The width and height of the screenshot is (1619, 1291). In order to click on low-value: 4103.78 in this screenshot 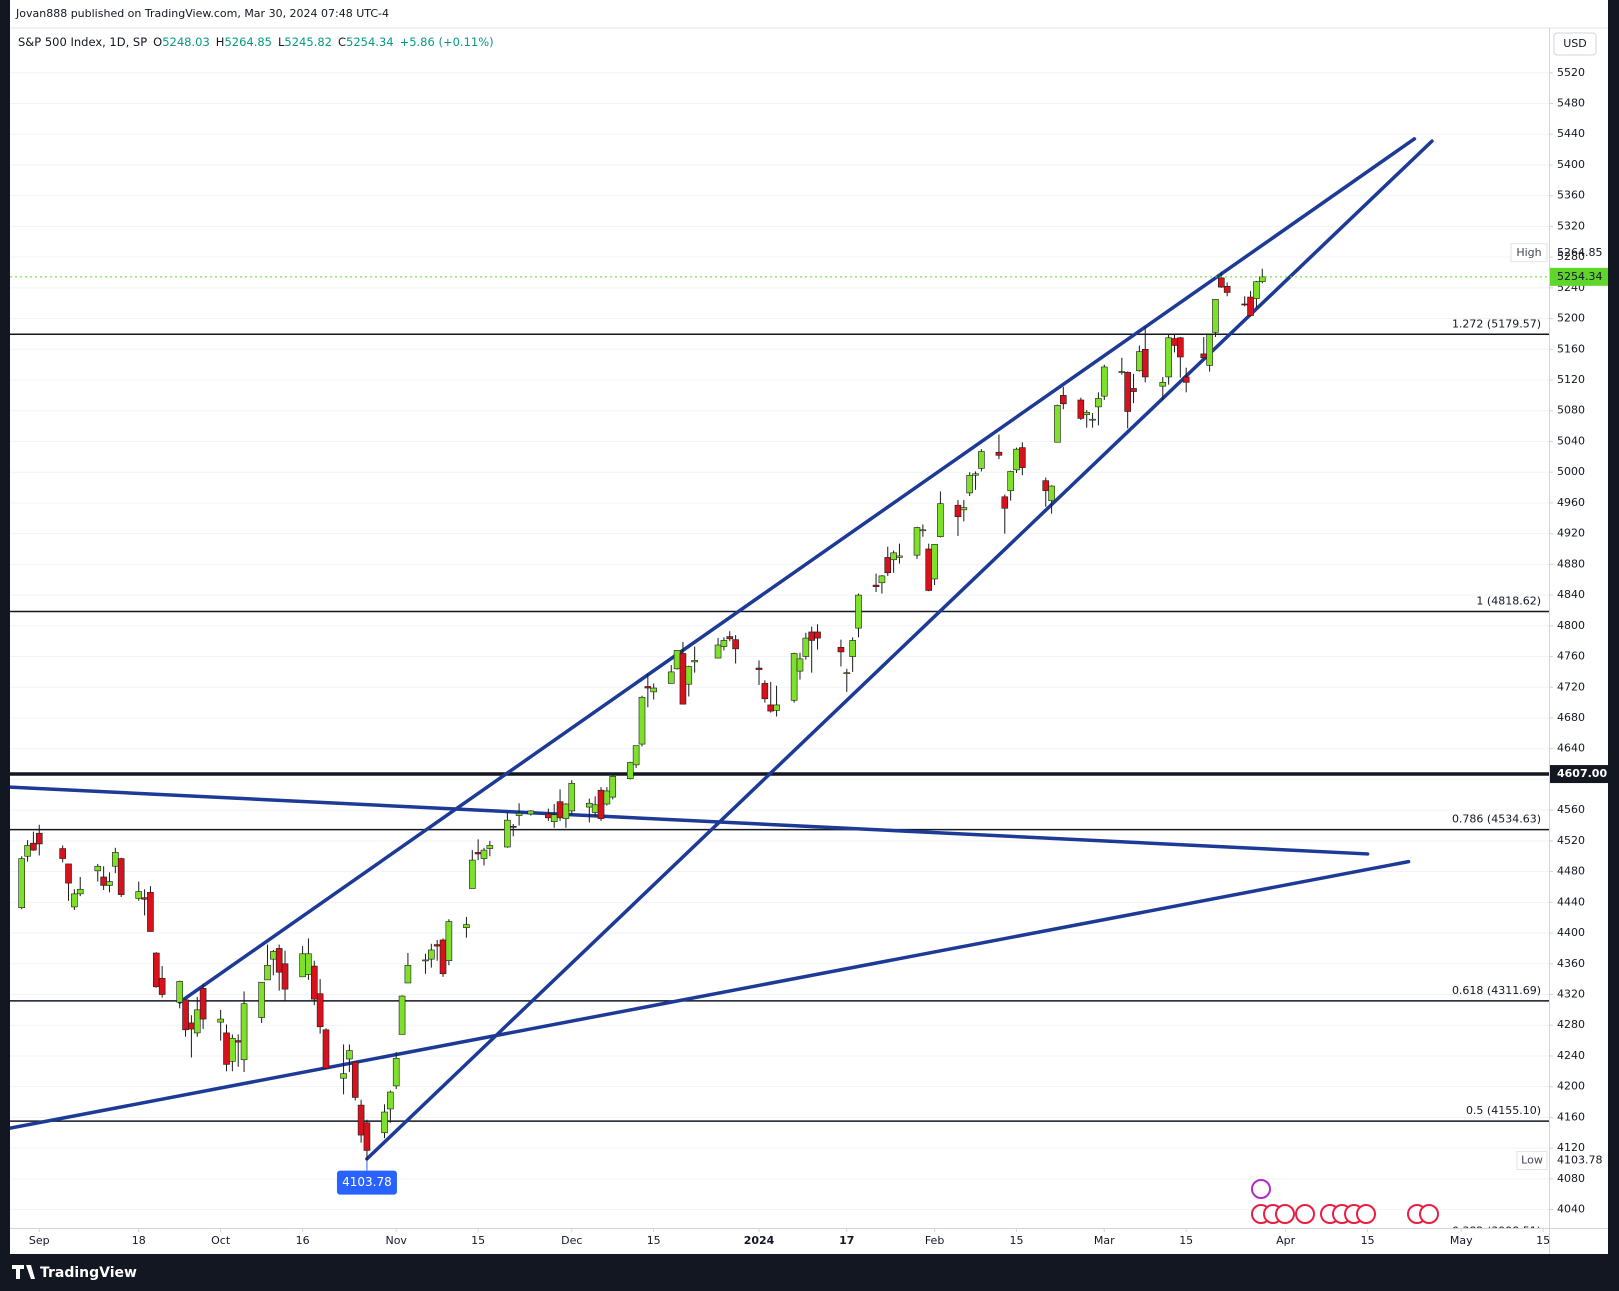, I will do `click(1580, 1160)`.